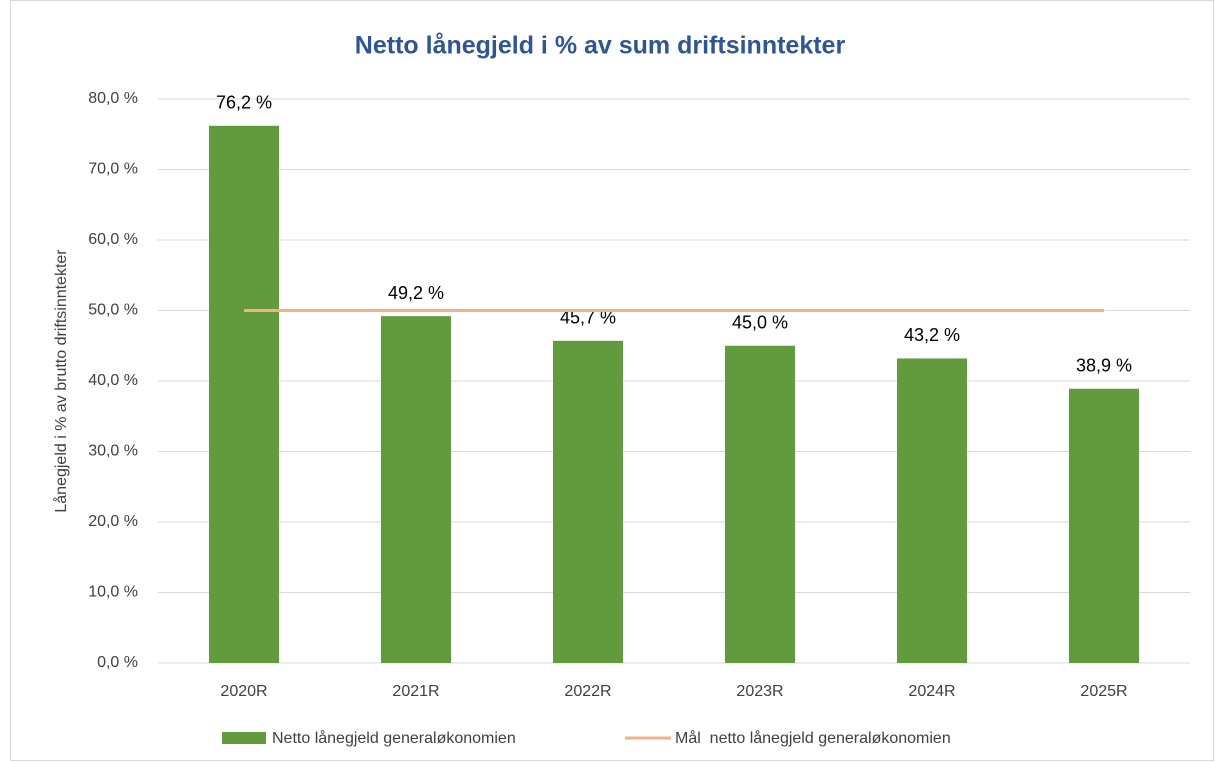 This screenshot has width=1215, height=762. What do you see at coordinates (1104, 366) in the screenshot?
I see `value-label: 38,9 %` at bounding box center [1104, 366].